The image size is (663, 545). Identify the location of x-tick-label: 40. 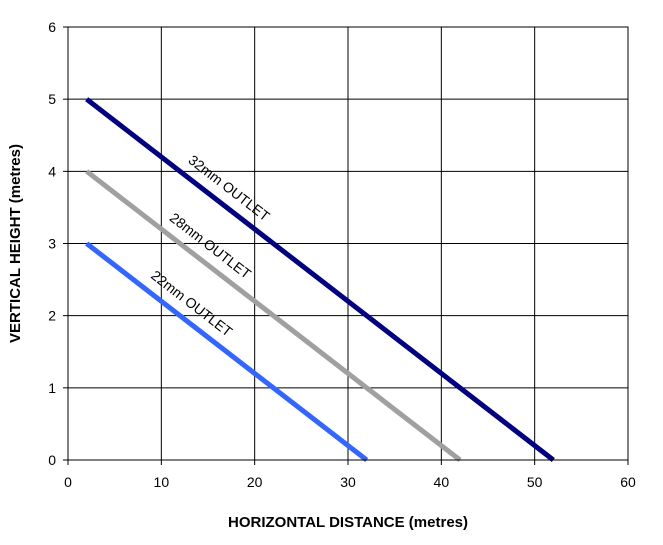
(442, 482).